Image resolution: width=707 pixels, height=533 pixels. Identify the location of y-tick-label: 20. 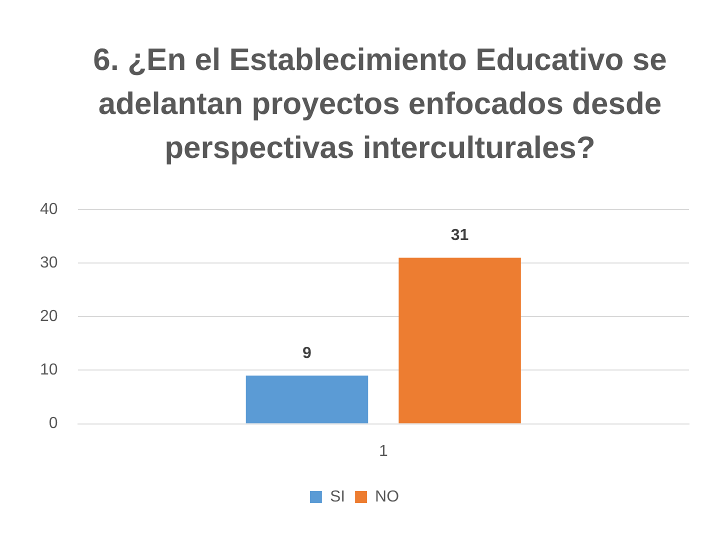
(49, 317).